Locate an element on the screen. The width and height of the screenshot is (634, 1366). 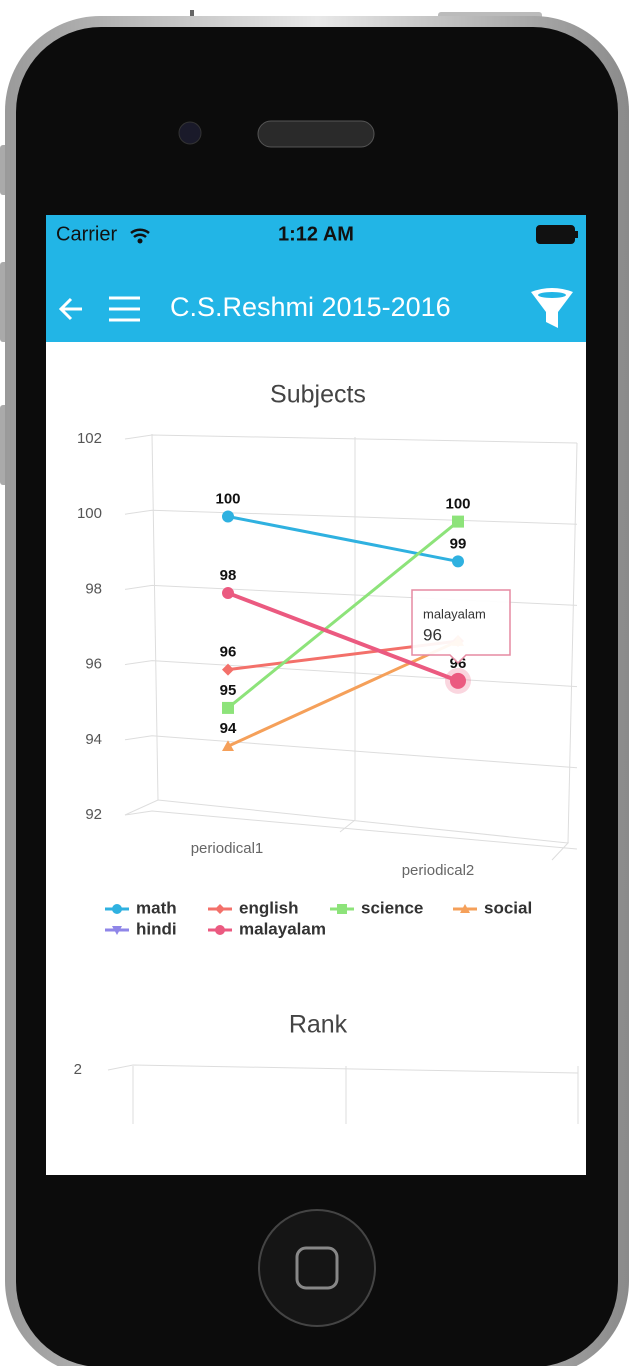
data-label: 96 is located at coordinates (228, 652).